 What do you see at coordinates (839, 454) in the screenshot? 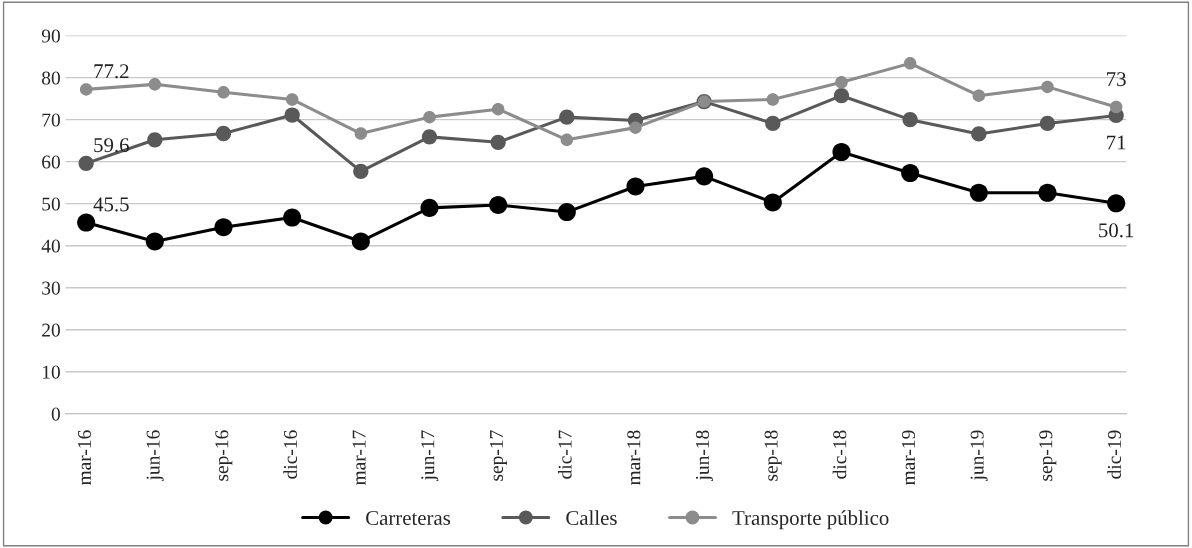
I see `x-tick-label: dic-18` at bounding box center [839, 454].